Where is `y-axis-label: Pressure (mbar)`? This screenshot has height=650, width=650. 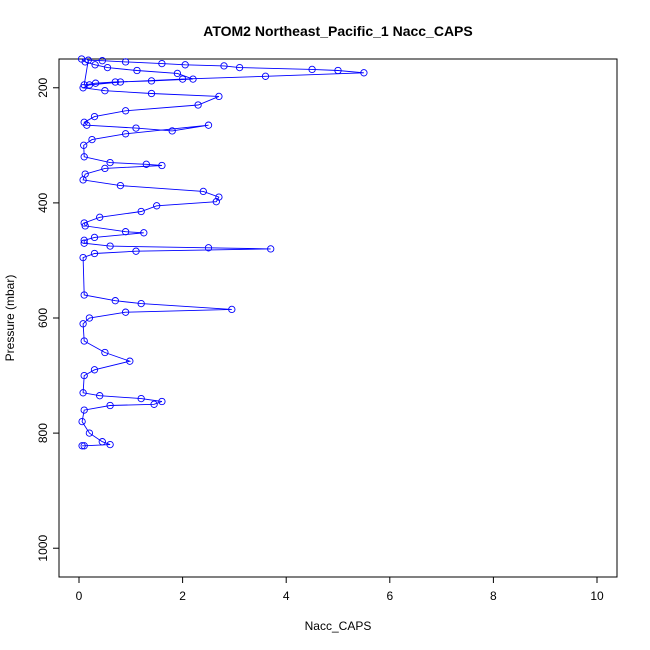 y-axis-label: Pressure (mbar) is located at coordinates (10, 318).